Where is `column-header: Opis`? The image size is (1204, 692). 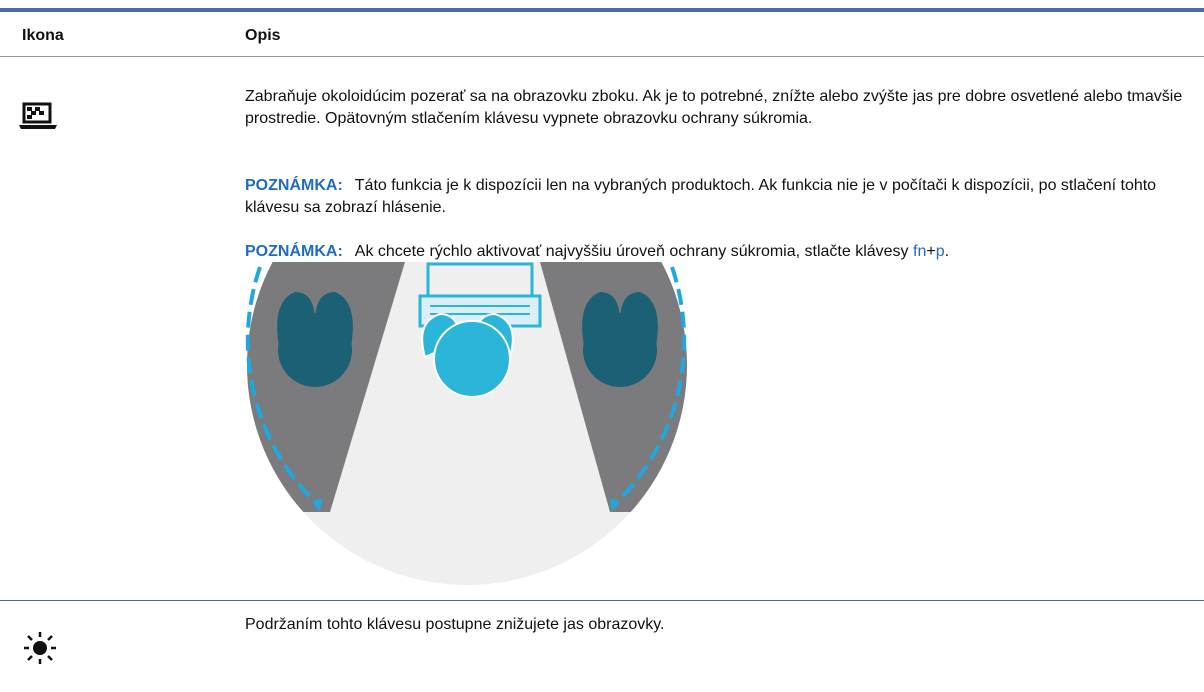 column-header: Opis is located at coordinates (263, 35).